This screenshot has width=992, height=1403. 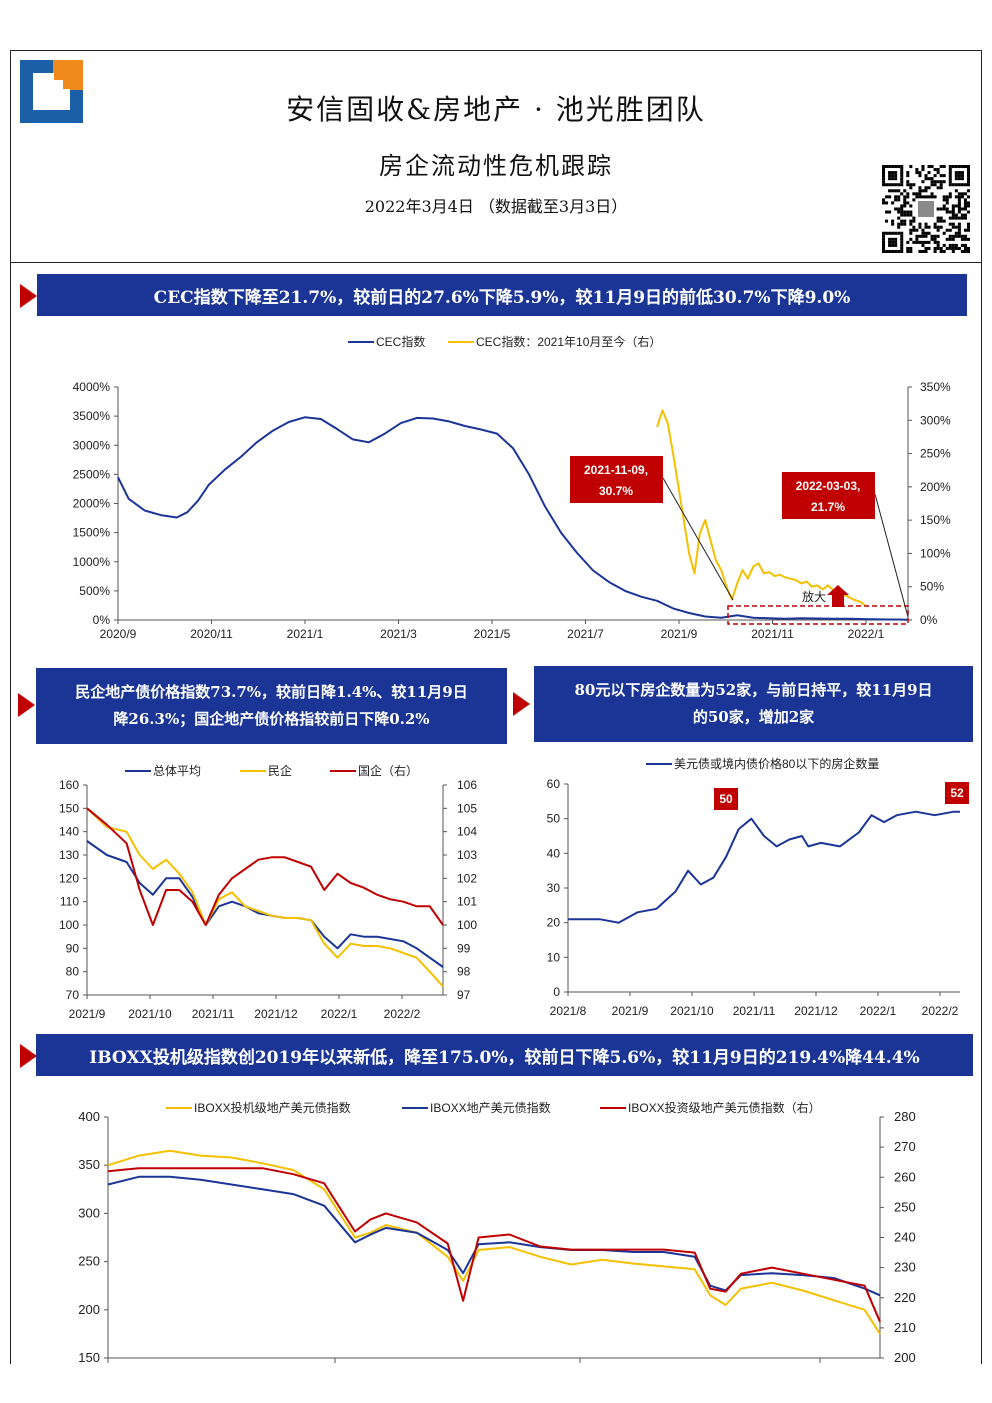 I want to click on y-tick-label: 400, so click(x=89, y=1116).